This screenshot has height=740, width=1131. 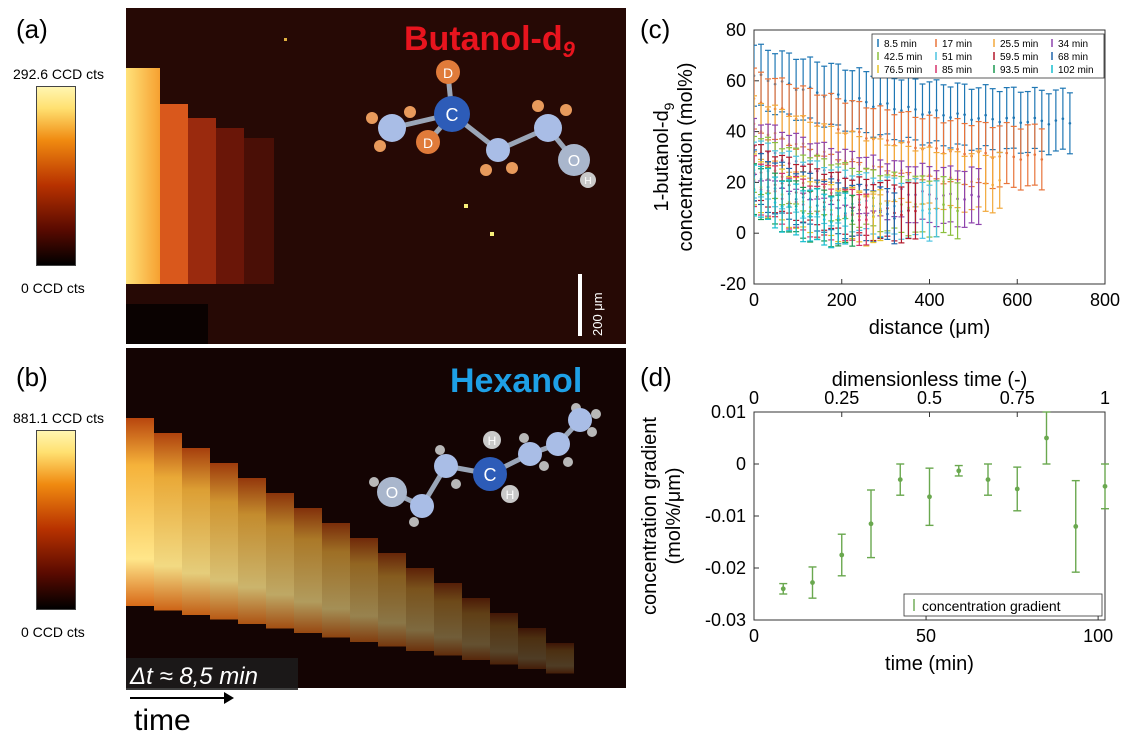 What do you see at coordinates (1105, 398) in the screenshot?
I see `x-top-tick-label: 1` at bounding box center [1105, 398].